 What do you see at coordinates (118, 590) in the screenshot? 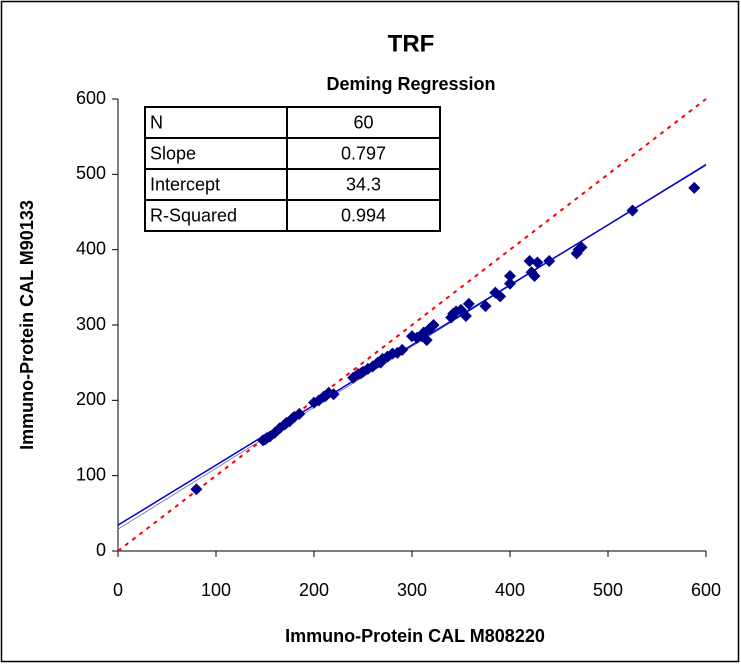
I see `x-tick-label: 0` at bounding box center [118, 590].